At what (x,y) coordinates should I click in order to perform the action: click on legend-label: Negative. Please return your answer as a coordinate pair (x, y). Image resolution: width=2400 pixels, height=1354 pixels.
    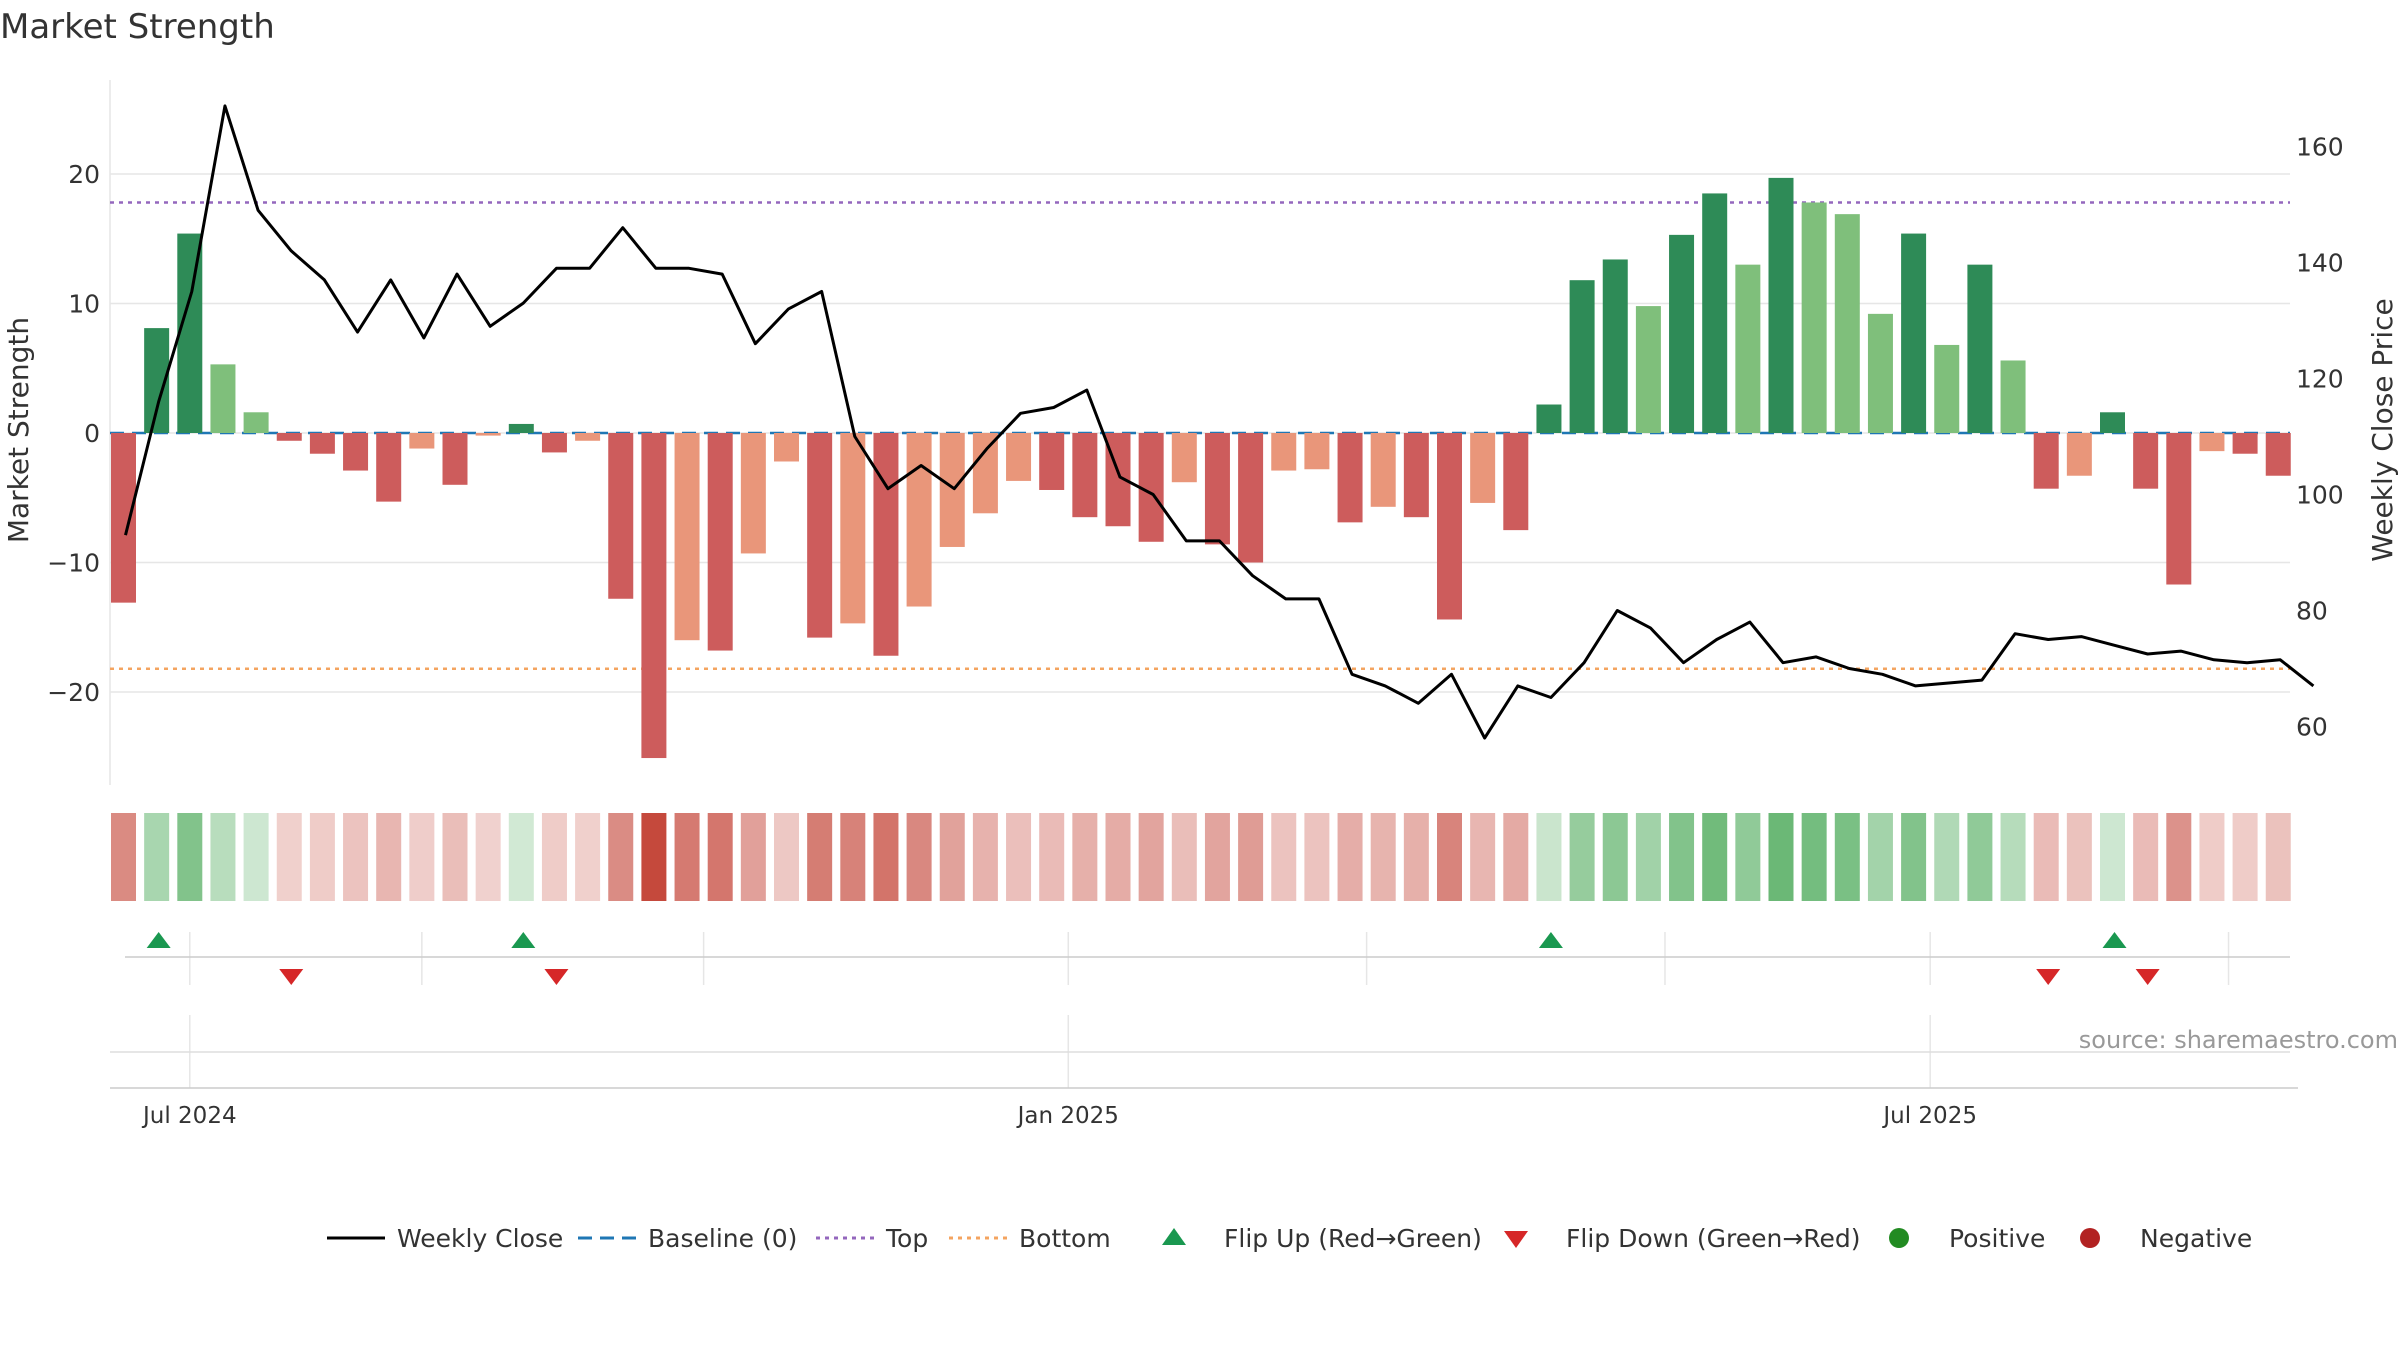
    Looking at the image, I should click on (2196, 1238).